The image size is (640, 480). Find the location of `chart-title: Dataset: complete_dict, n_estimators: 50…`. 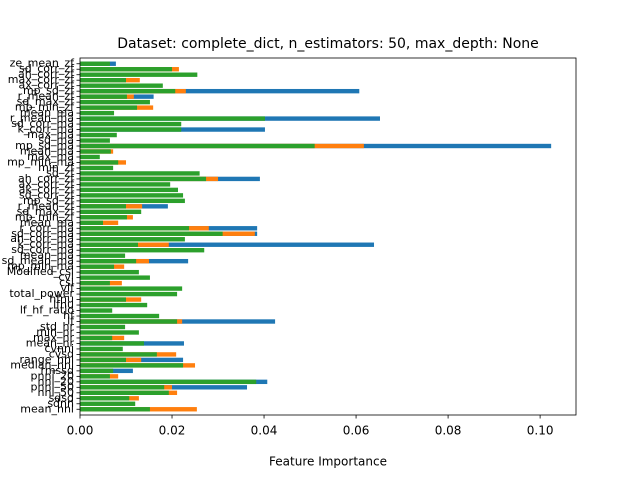

chart-title: Dataset: complete_dict, n_estimators: 50… is located at coordinates (328, 44).